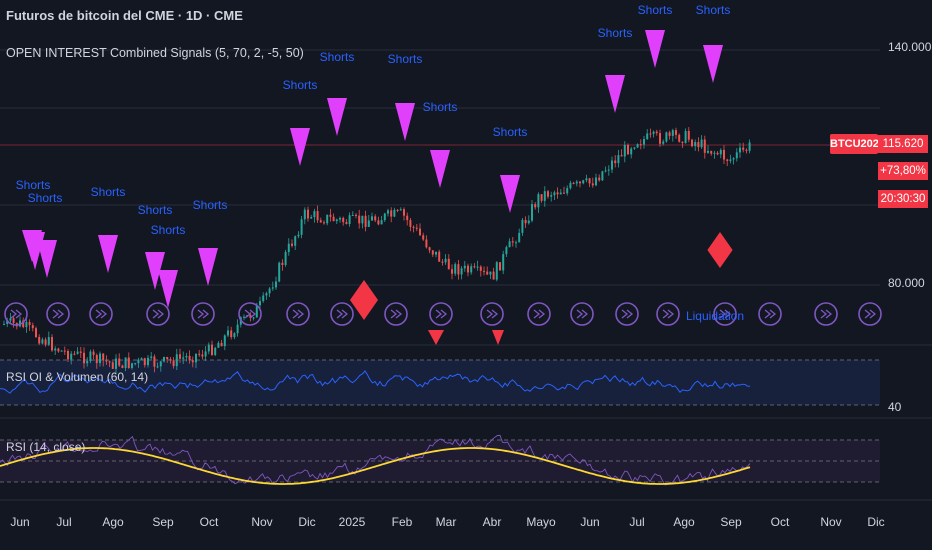 The width and height of the screenshot is (932, 550). I want to click on x-axis-tick: Abr, so click(492, 522).